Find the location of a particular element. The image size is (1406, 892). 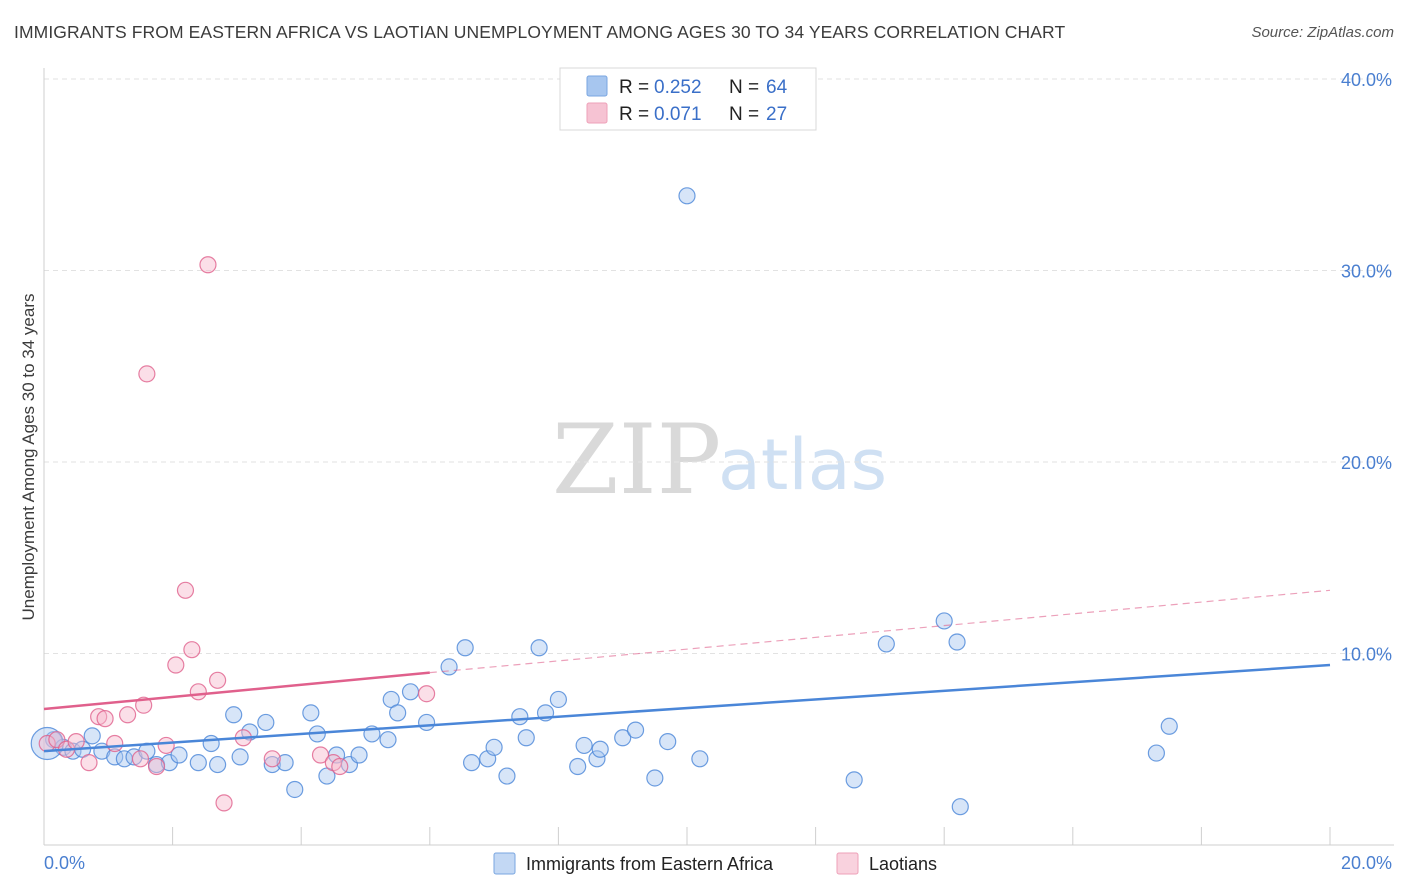

watermark: ZIP atlas is located at coordinates (719, 460).